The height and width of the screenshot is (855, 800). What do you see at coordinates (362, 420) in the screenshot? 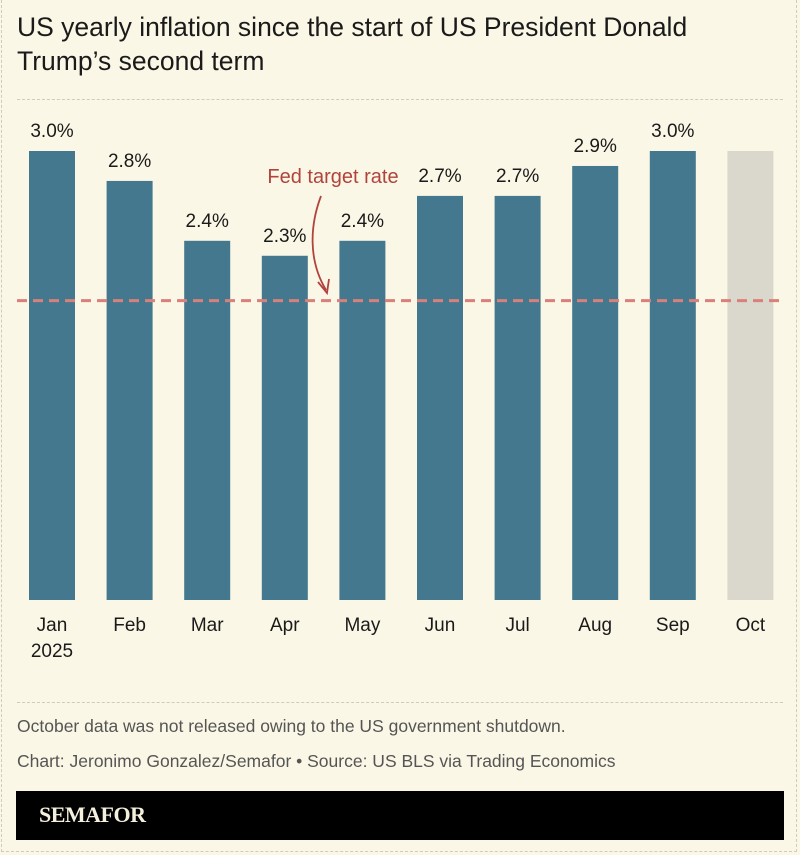
I see `bar-may` at bounding box center [362, 420].